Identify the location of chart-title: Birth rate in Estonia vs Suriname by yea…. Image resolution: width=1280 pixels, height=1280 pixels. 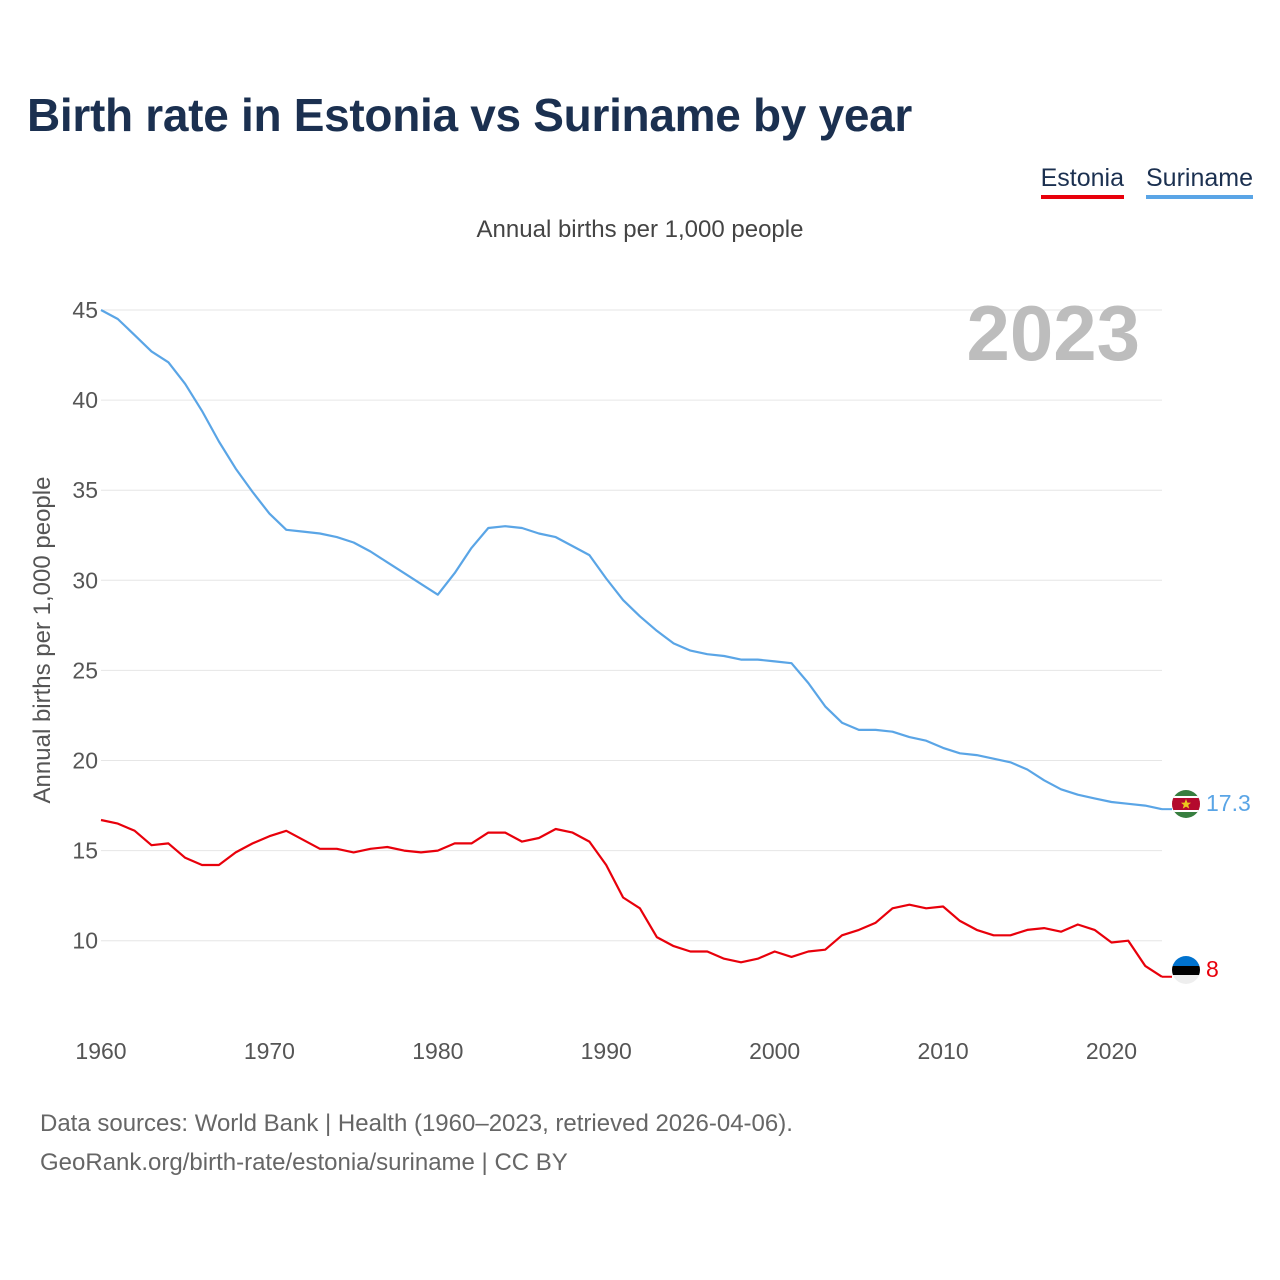
(470, 115).